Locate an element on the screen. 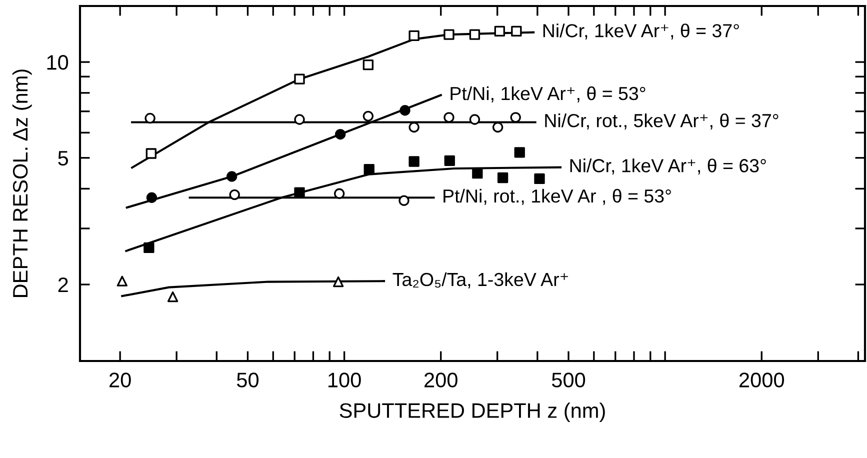  series-label: Ni/Cr, rot., 5keV Ar⁺, θ = 37° is located at coordinates (661, 121).